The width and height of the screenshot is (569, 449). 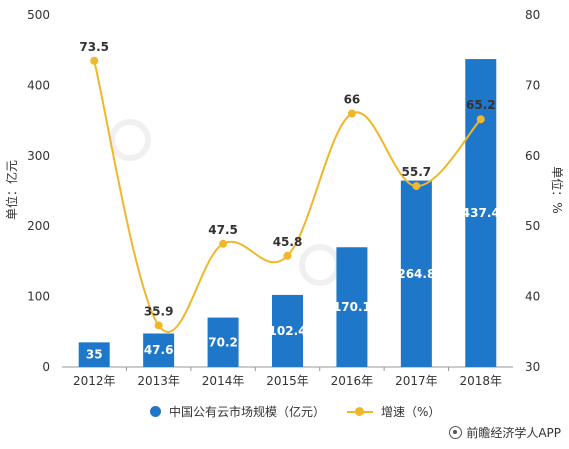 What do you see at coordinates (352, 381) in the screenshot?
I see `x-tick-label-4: 2016年` at bounding box center [352, 381].